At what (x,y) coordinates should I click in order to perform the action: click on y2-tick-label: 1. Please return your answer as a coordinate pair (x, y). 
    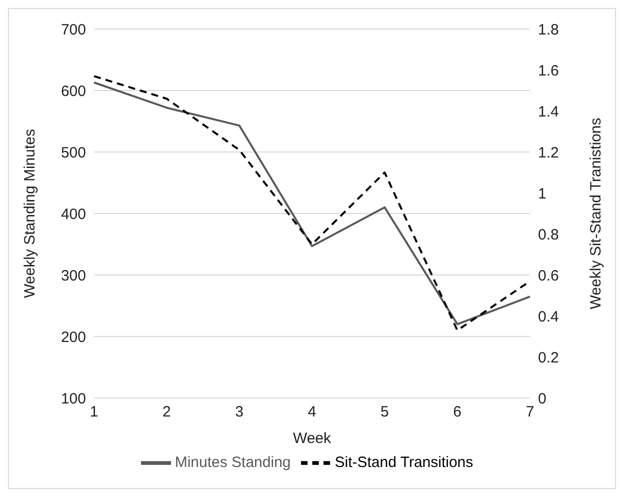
    Looking at the image, I should click on (542, 193).